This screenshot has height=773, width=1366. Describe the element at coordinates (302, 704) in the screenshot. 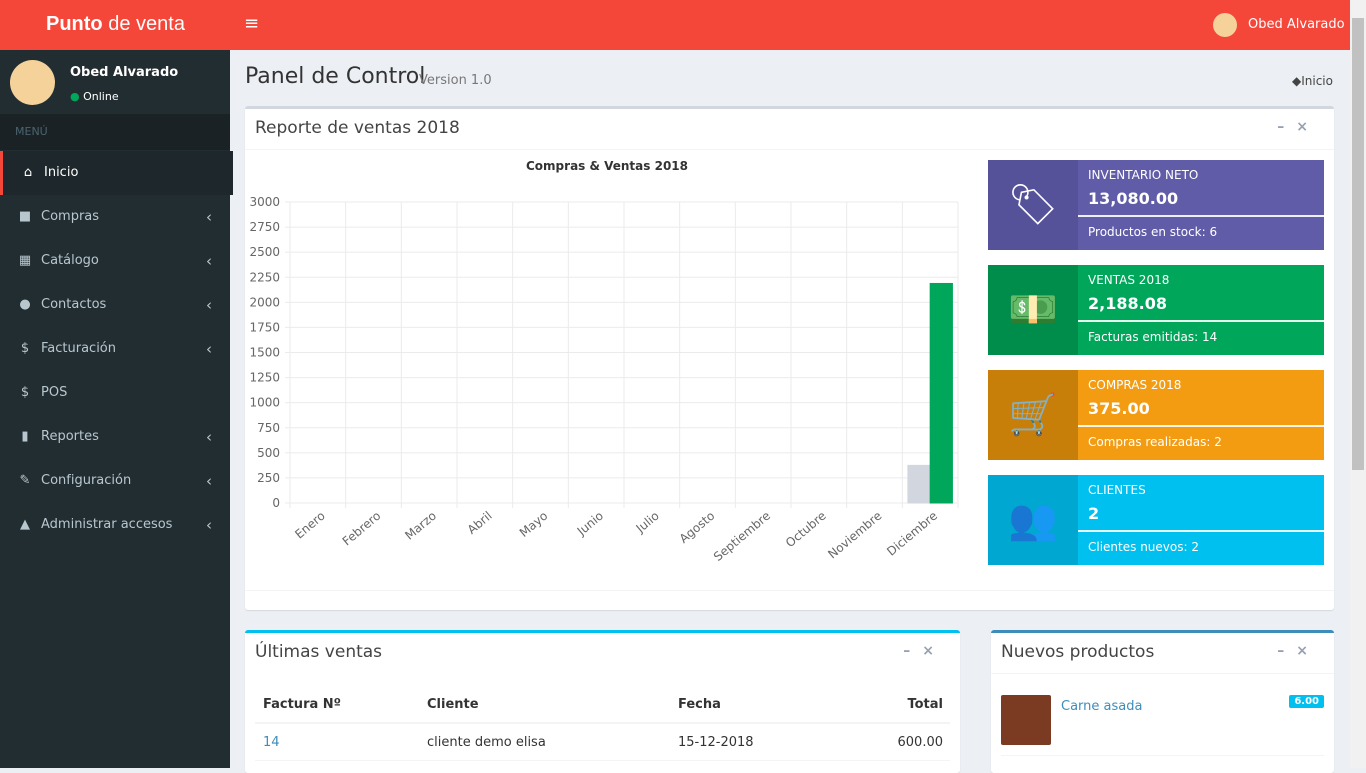

I see `th: Factura Nº` at that location.